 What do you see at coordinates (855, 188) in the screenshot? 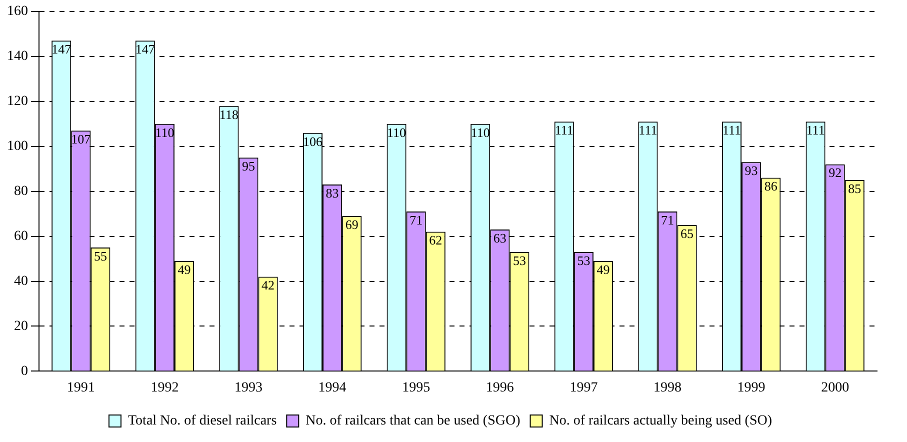
I see `data-label: 85` at bounding box center [855, 188].